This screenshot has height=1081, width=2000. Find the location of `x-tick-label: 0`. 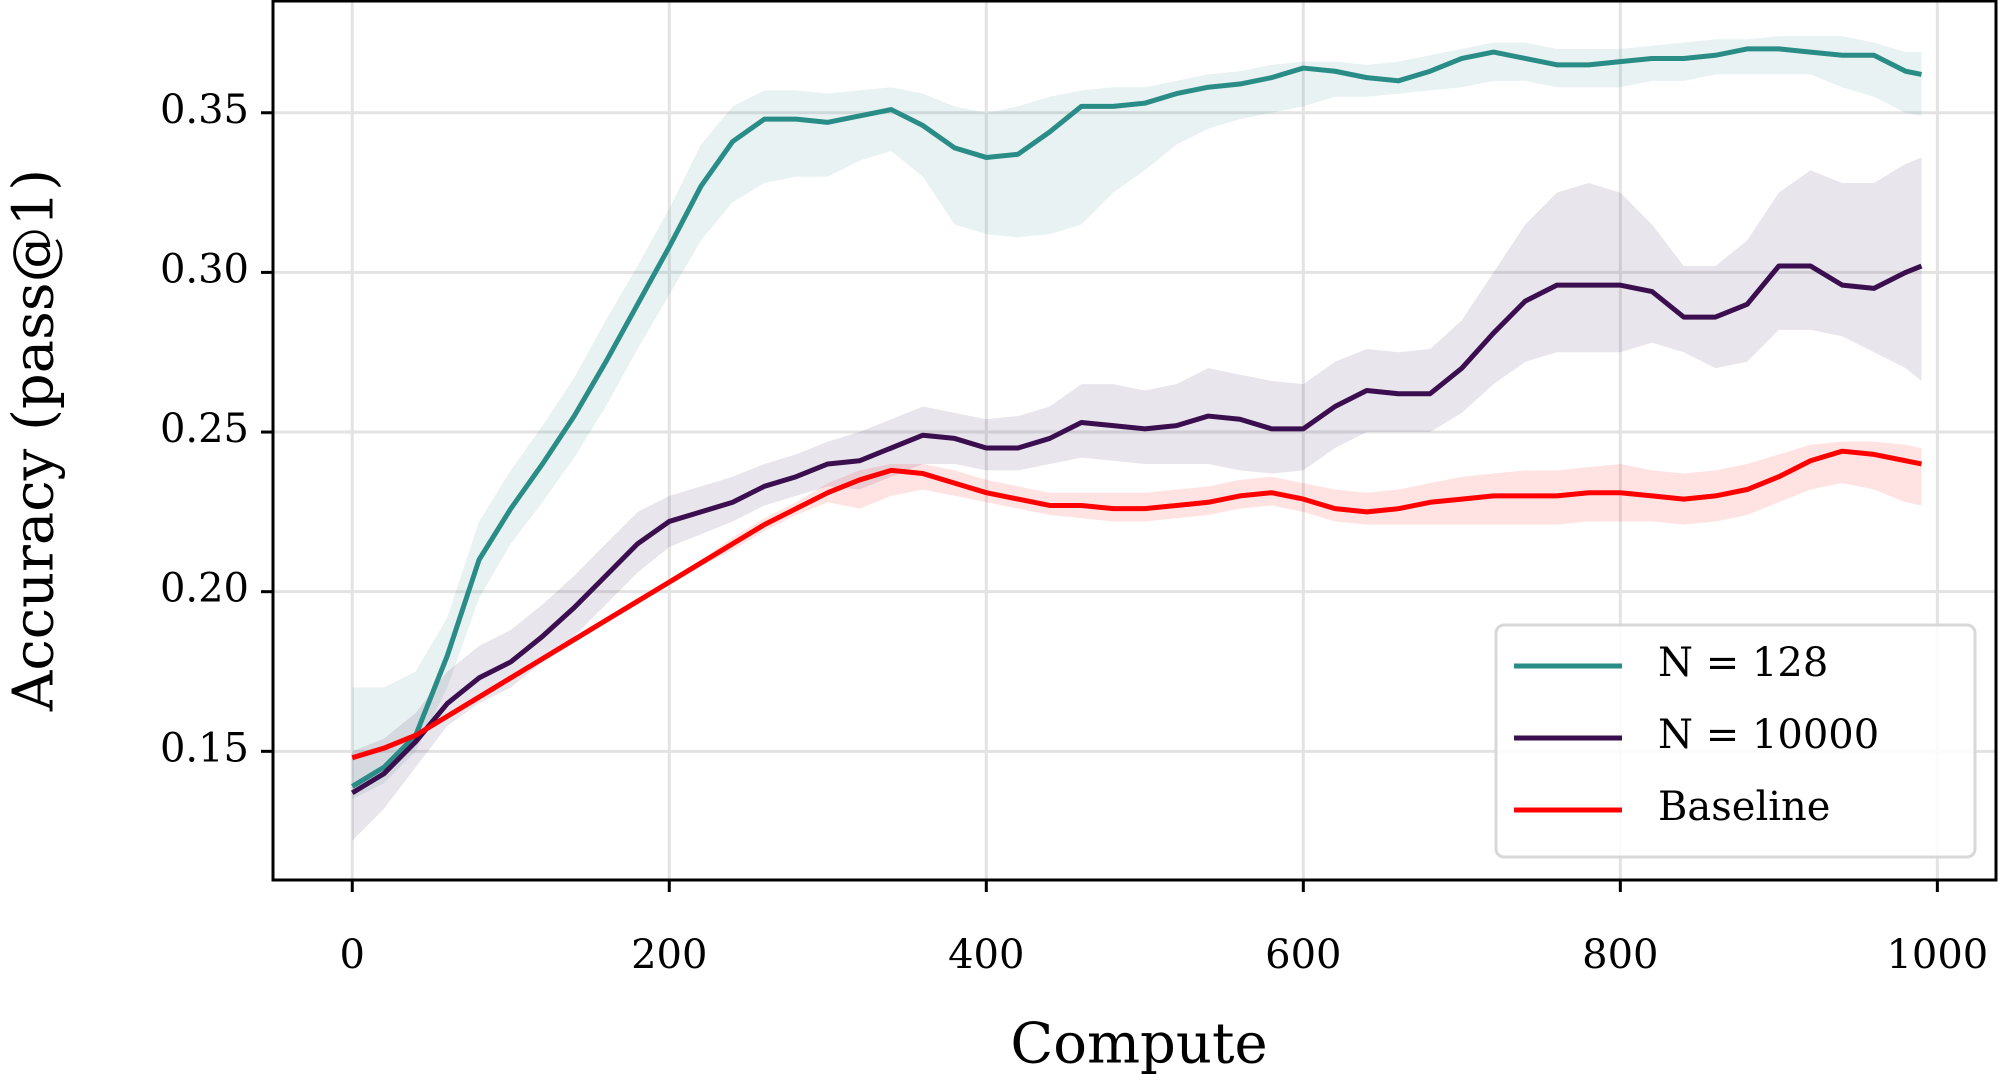

x-tick-label: 0 is located at coordinates (352, 955).